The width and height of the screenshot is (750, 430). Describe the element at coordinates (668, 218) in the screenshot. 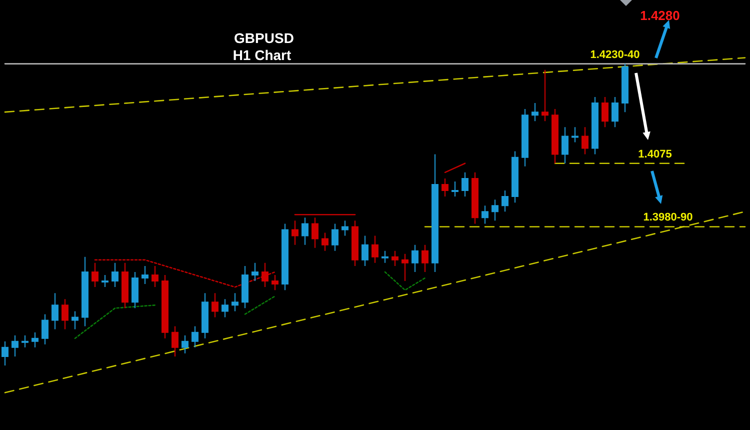

I see `series-label: 1.3980-90` at that location.